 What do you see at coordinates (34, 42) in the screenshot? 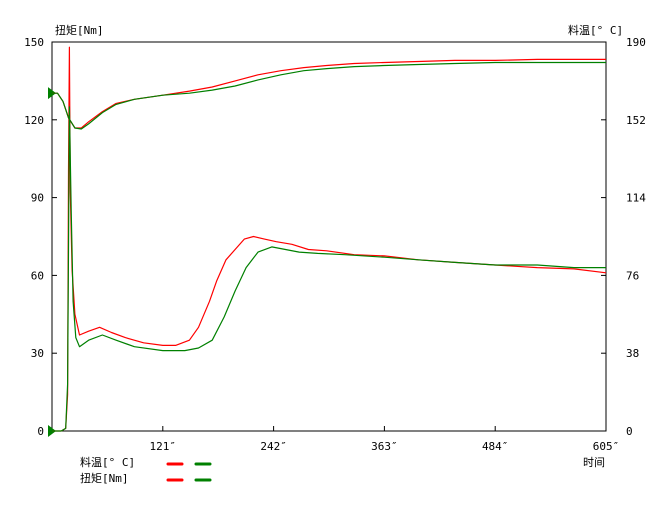
I see `left-axis-tick-label: 150` at bounding box center [34, 42].